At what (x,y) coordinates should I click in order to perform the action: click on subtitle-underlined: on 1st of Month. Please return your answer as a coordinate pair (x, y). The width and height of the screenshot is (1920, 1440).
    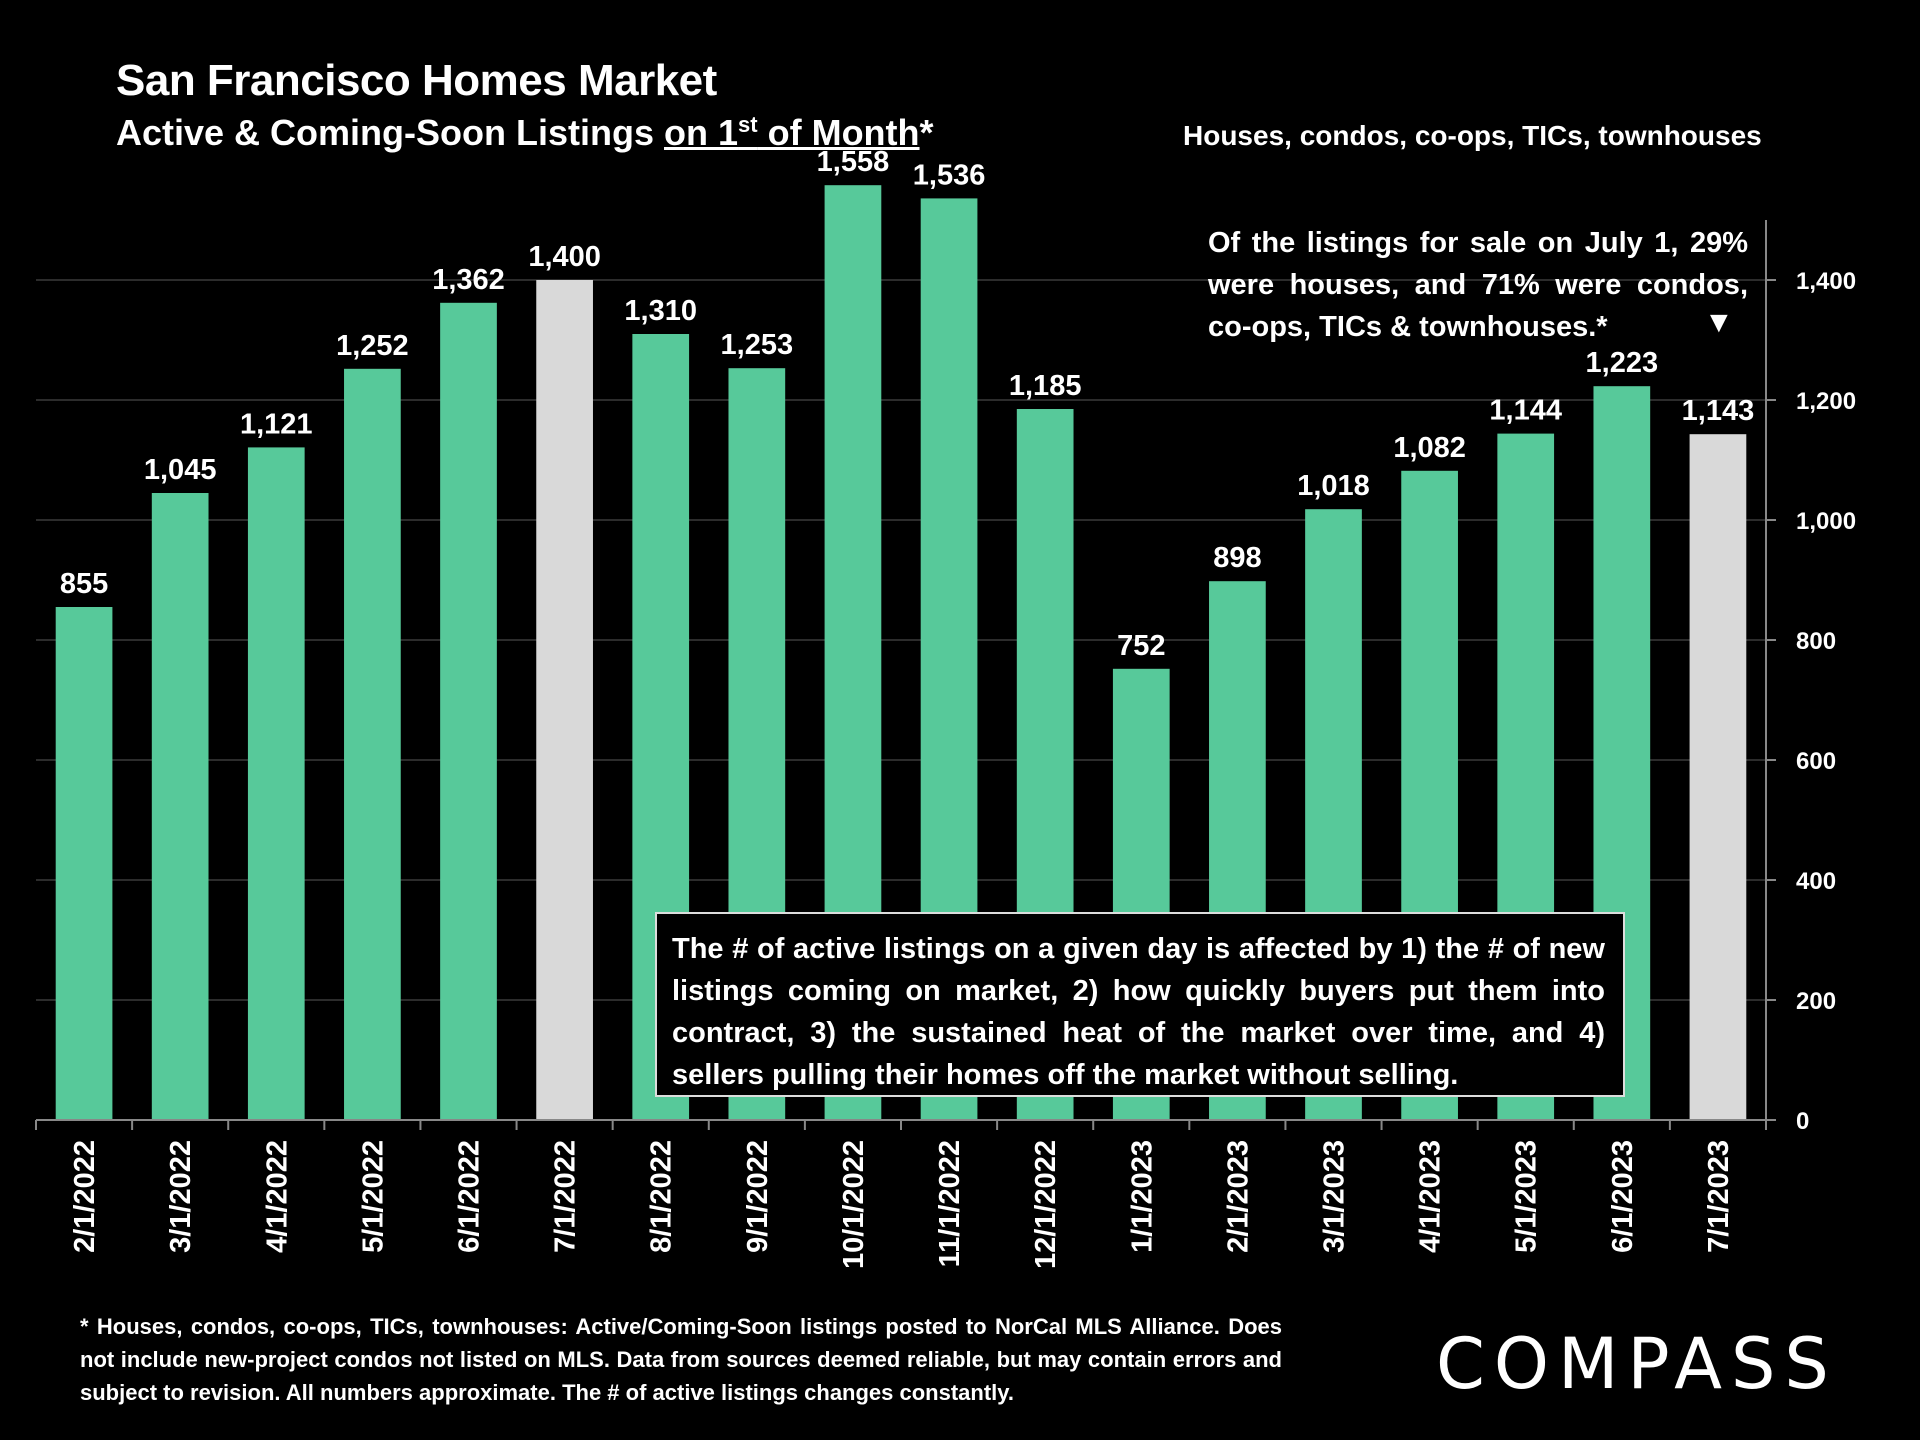
    Looking at the image, I should click on (792, 132).